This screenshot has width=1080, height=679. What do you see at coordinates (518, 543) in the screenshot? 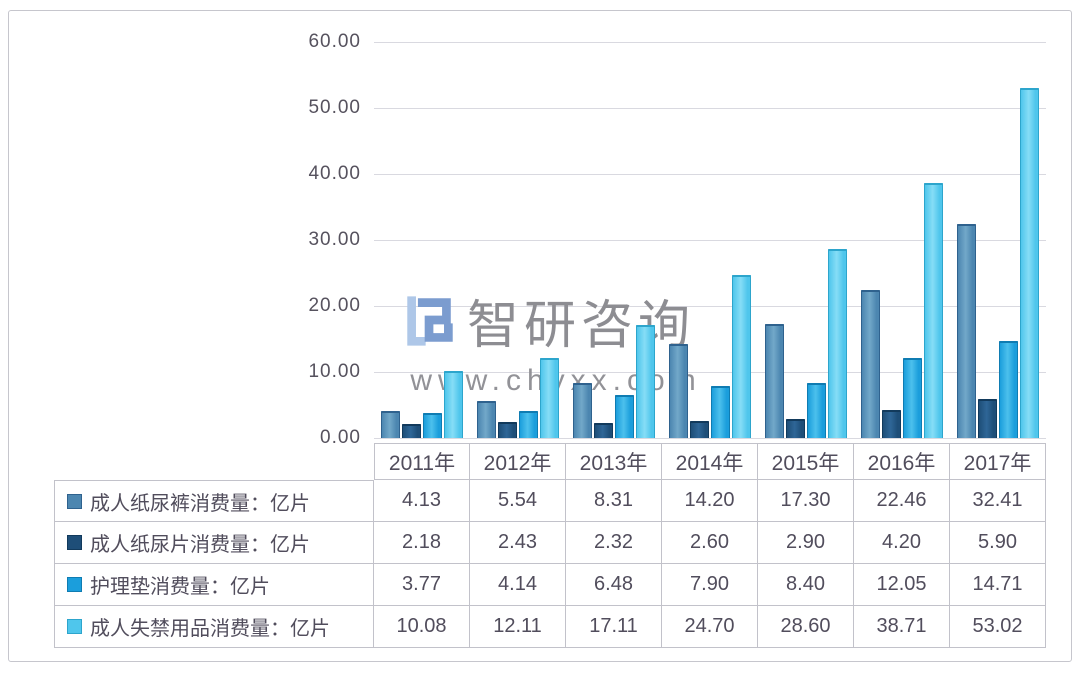
I see `value-series2-2012年: 2.43` at bounding box center [518, 543].